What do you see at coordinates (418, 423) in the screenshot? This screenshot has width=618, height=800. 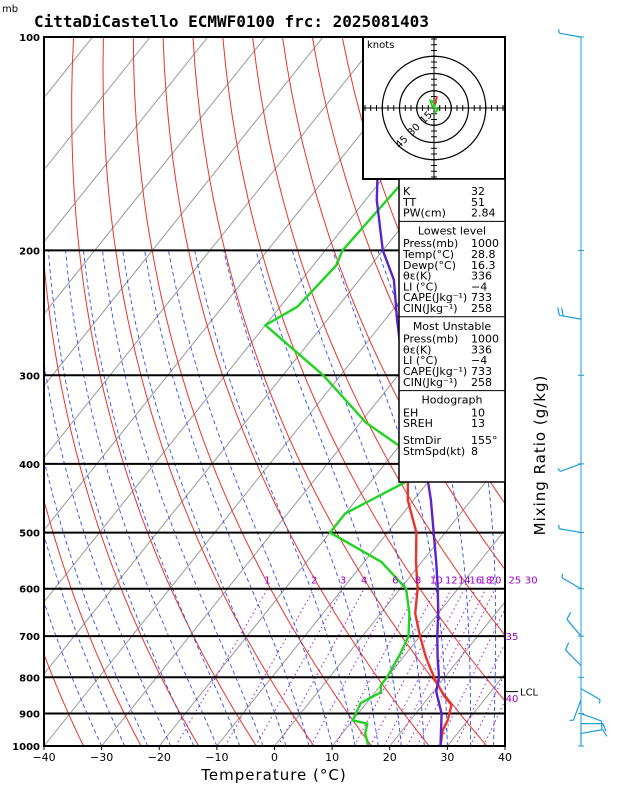 I see `hodograph-index-key: SREH` at bounding box center [418, 423].